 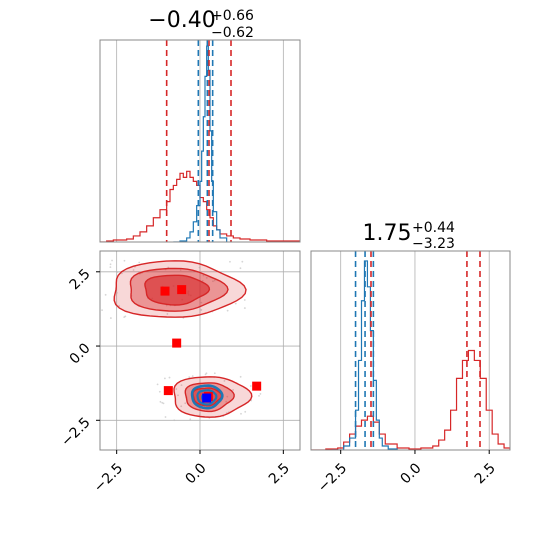 I want to click on p1-grid, so click(x=200, y=141).